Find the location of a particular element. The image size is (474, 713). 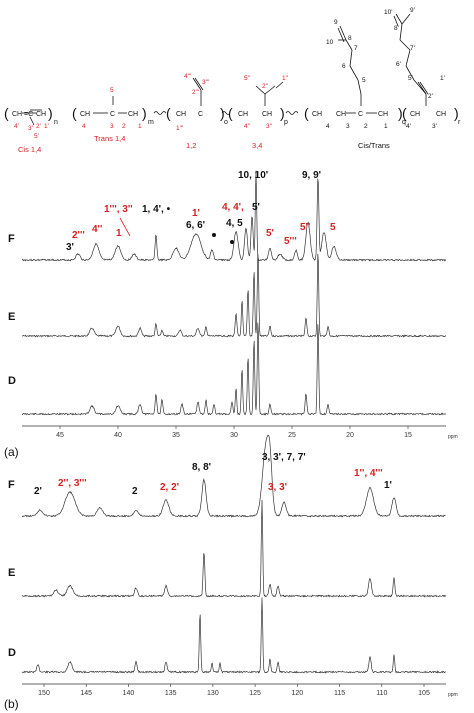

panel-a-tick-label: 45 is located at coordinates (60, 435).